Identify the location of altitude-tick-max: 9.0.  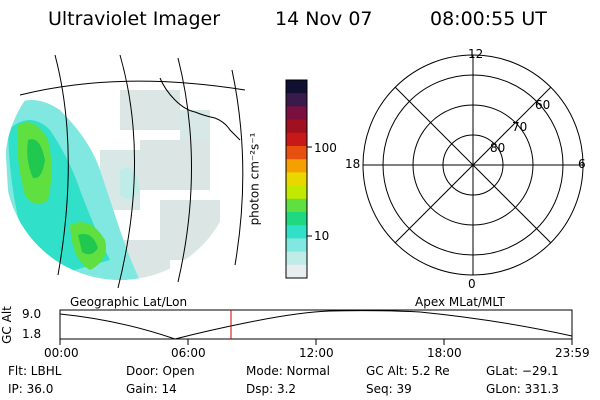
(32, 314).